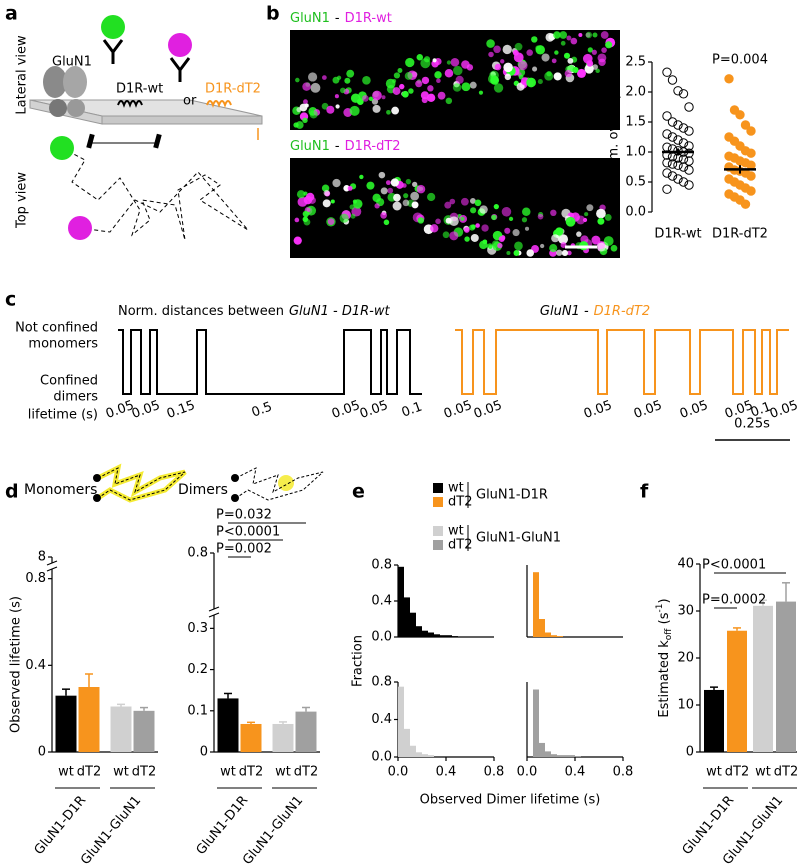 The image size is (799, 865). What do you see at coordinates (12, 492) in the screenshot?
I see `panel-label: d` at bounding box center [12, 492].